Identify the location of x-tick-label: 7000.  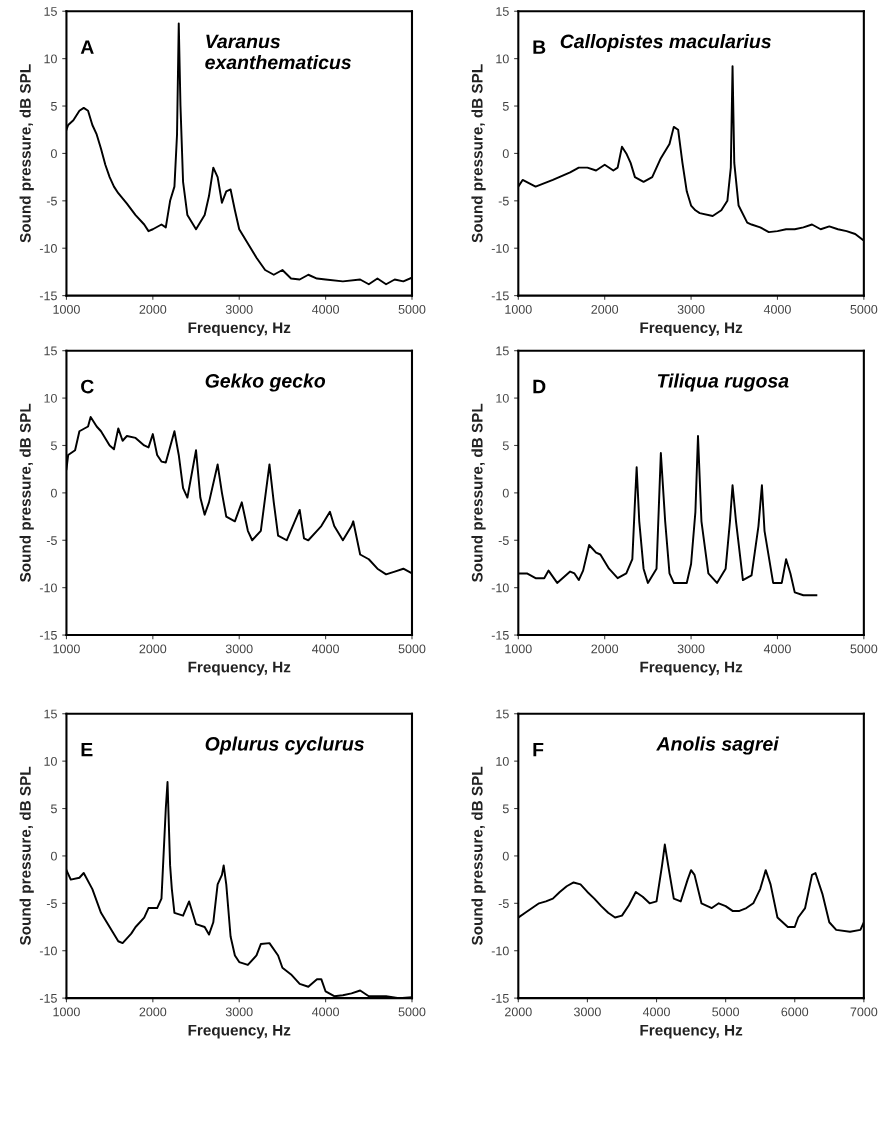
(864, 1012).